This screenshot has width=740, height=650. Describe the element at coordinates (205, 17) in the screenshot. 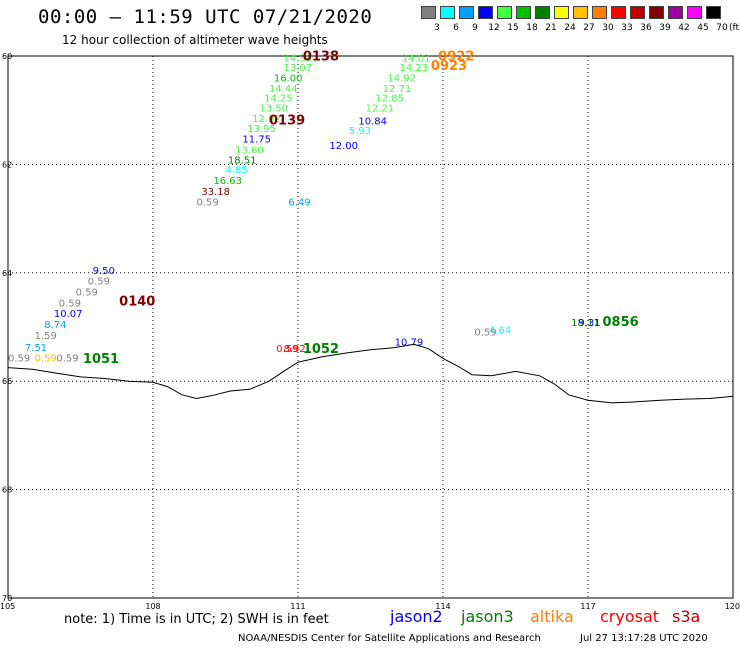

I see `map-title: 00:00 – 11:59 UTC 07/21/2020` at that location.